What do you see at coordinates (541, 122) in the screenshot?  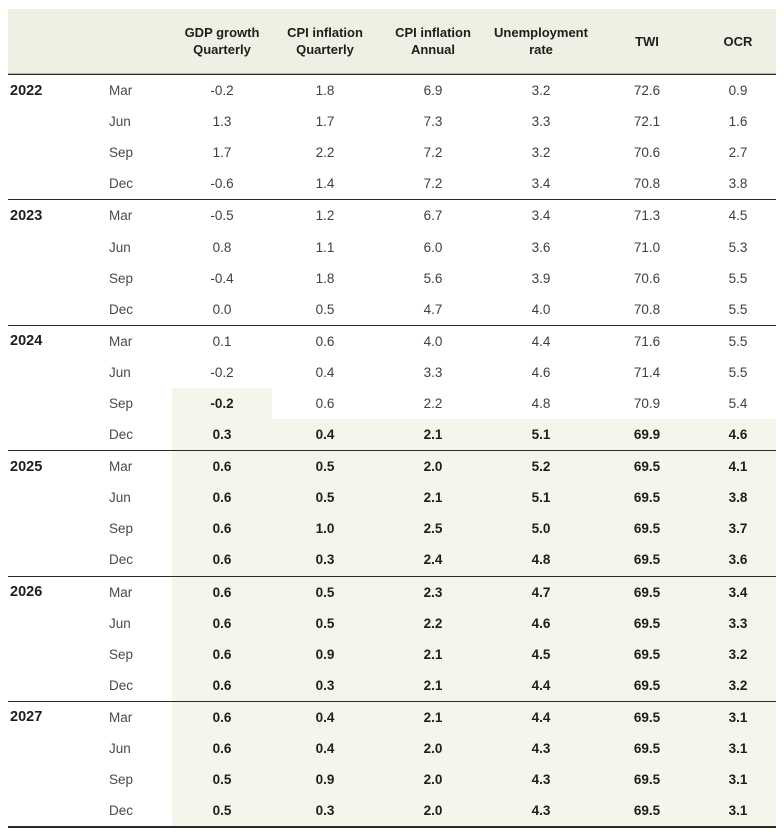 I see `value-unemployment-rate: 3.3` at bounding box center [541, 122].